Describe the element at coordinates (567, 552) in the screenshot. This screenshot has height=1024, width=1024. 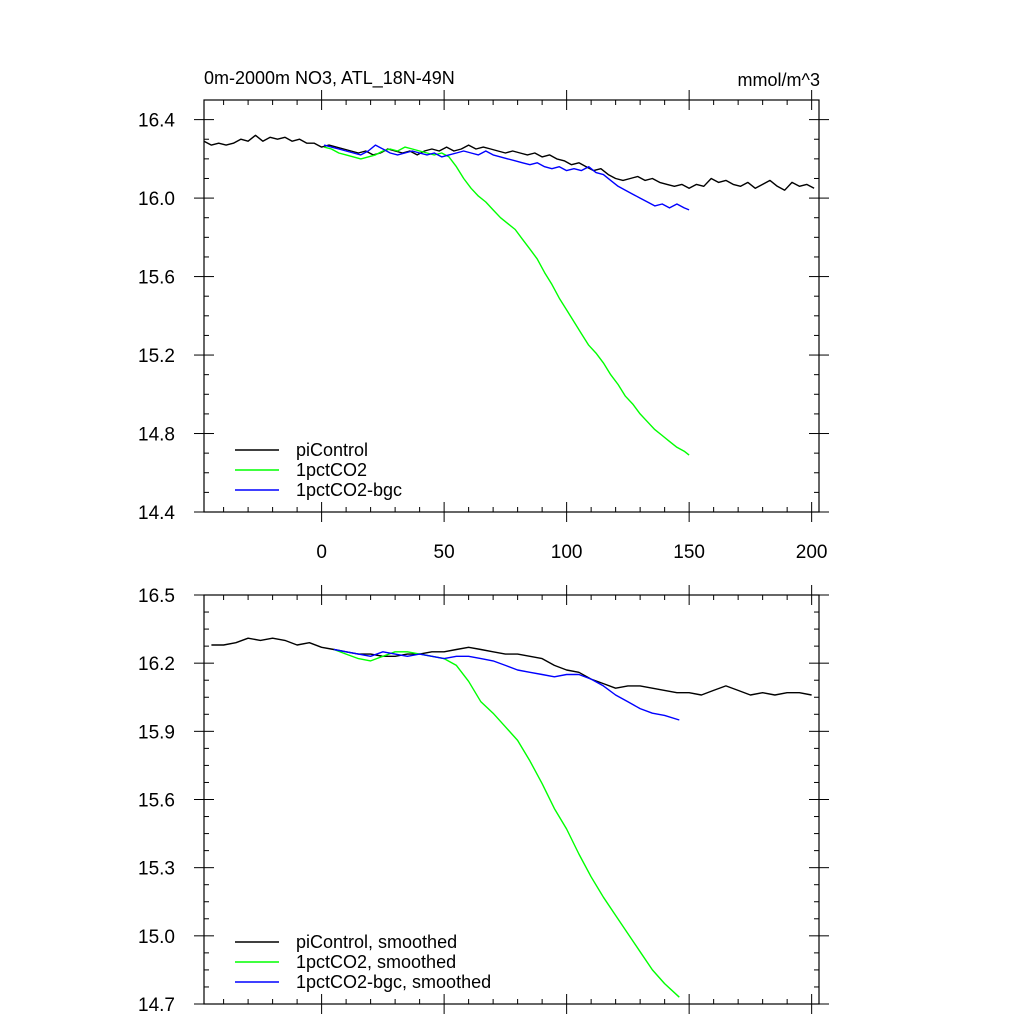
I see `x-tick-label: 100` at that location.